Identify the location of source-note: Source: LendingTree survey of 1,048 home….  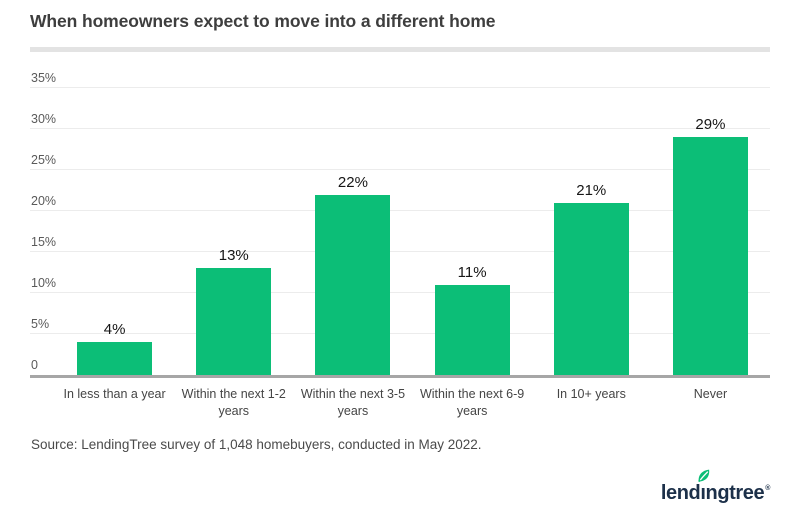
(256, 444).